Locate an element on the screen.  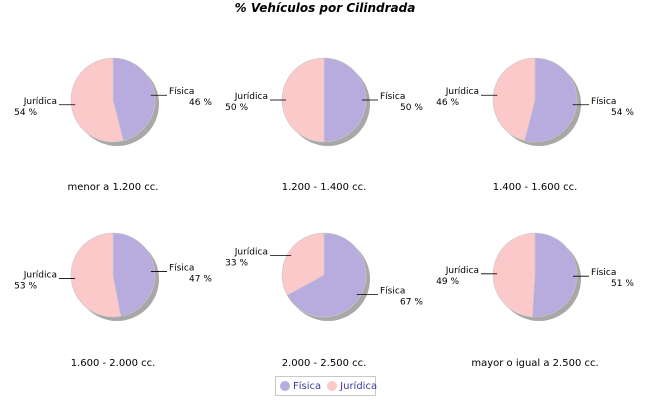
legend-label-juridica: Jurídica is located at coordinates (359, 386).